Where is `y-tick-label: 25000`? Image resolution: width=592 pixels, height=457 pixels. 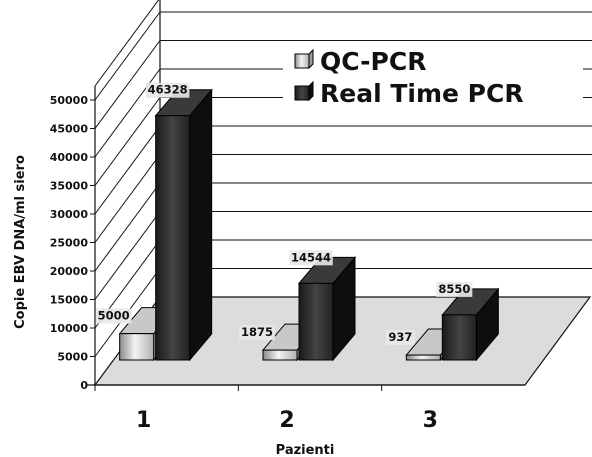 y-tick-label: 25000 is located at coordinates (69, 243).